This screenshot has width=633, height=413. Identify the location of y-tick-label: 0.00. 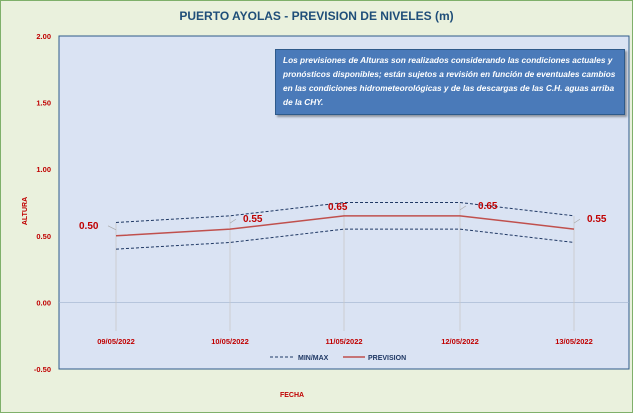
(43, 302).